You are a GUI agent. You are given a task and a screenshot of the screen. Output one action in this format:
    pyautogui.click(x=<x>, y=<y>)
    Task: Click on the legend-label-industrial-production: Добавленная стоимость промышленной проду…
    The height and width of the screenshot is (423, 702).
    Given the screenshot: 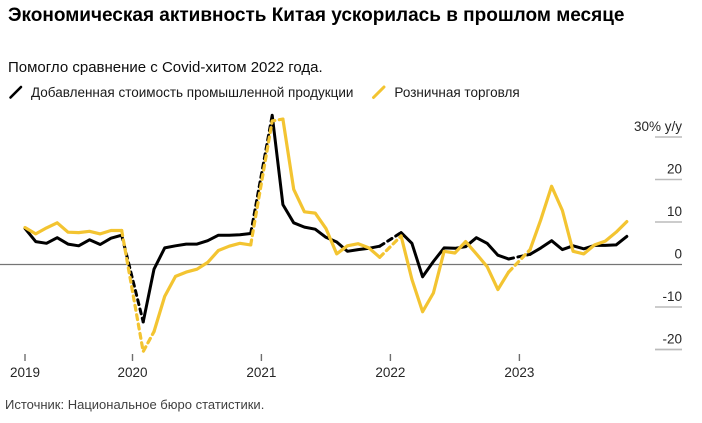 What is the action you would take?
    pyautogui.click(x=192, y=92)
    